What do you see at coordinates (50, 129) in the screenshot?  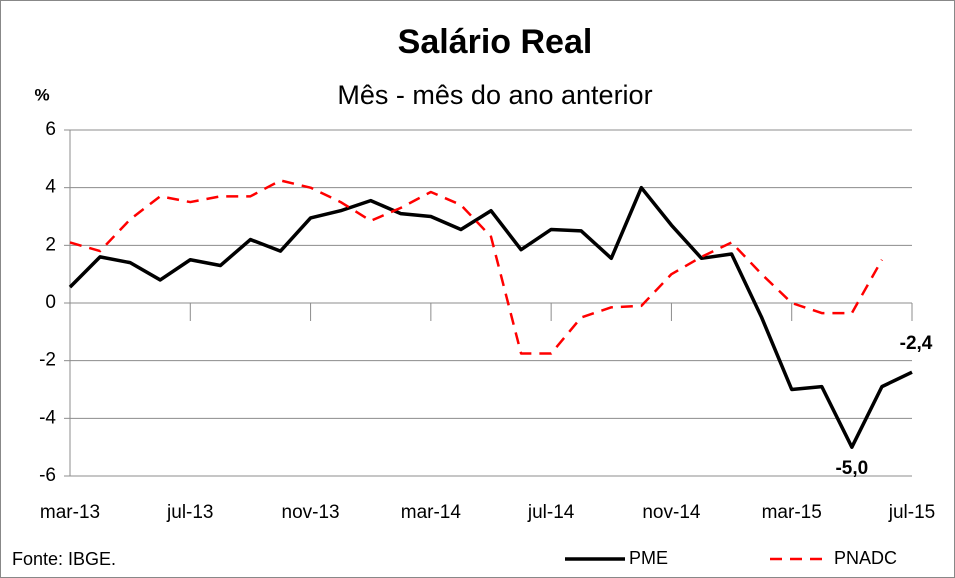 I see `y-tick-label: 6` at bounding box center [50, 129].